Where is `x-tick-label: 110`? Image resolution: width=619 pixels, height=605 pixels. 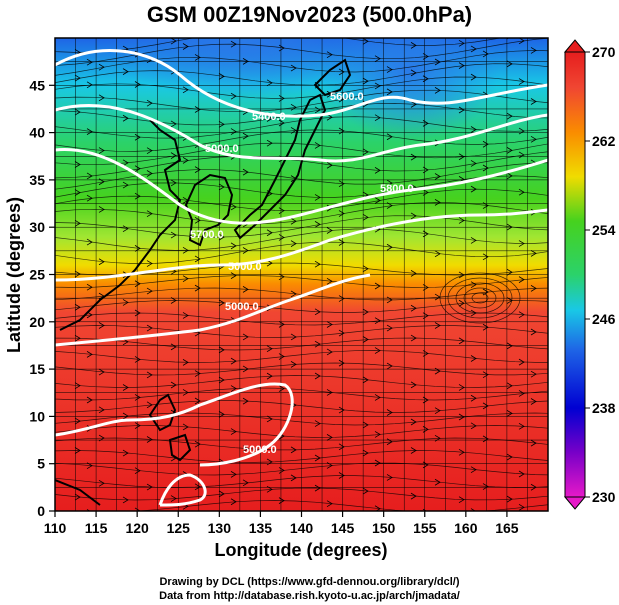
x-tick-label: 110 is located at coordinates (55, 528).